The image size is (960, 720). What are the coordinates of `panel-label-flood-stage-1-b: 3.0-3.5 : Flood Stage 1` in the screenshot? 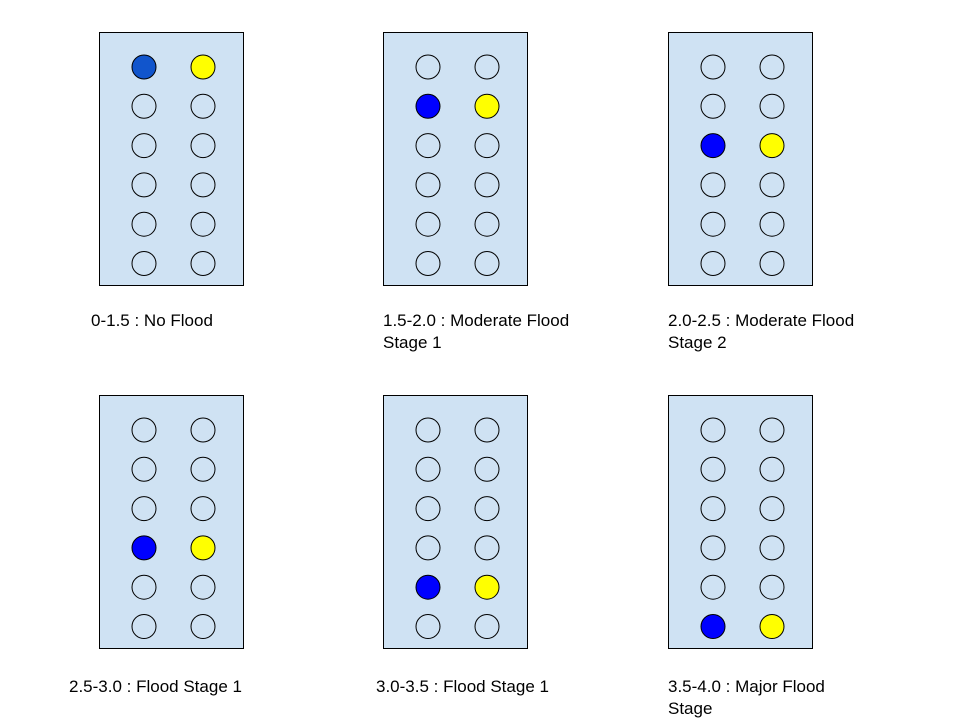 It's located at (462, 687).